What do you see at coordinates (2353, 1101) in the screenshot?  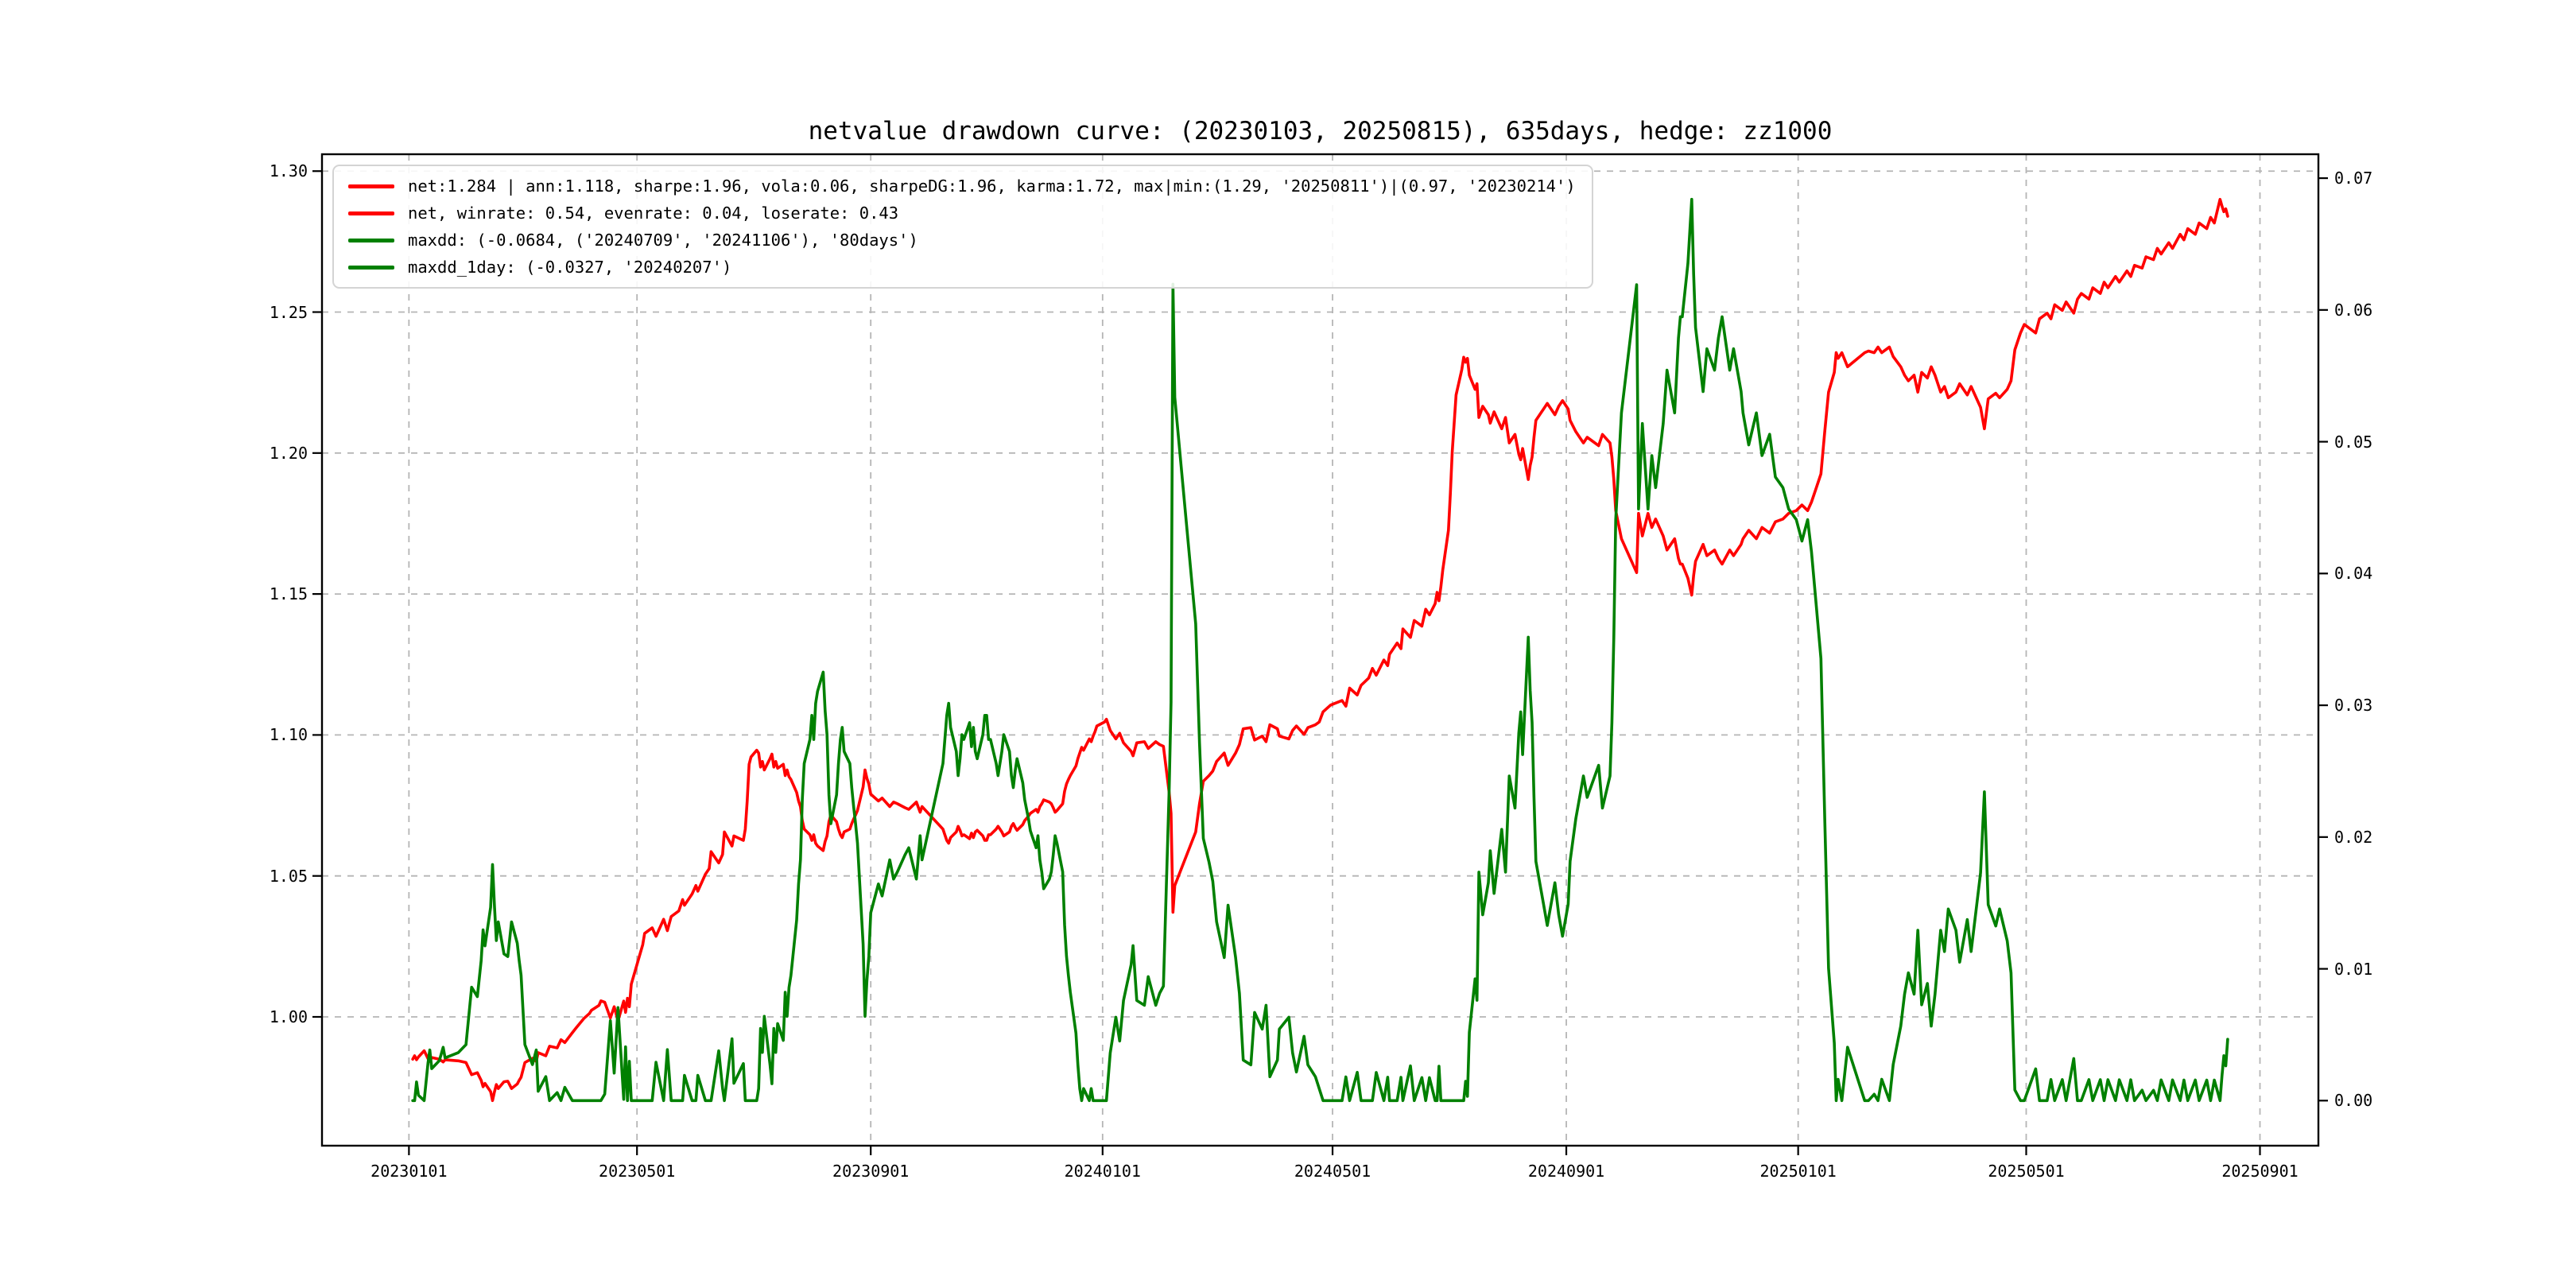 I see `y-right-tick-label: 0.00` at bounding box center [2353, 1101].